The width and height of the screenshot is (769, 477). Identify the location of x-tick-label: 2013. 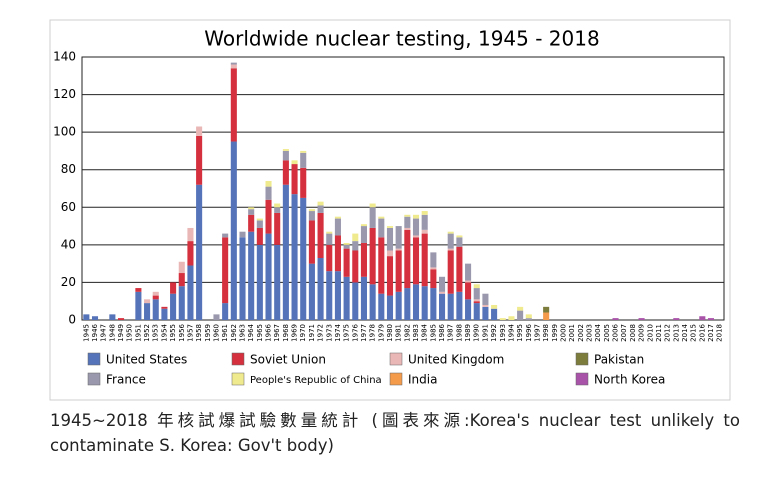
(676, 333).